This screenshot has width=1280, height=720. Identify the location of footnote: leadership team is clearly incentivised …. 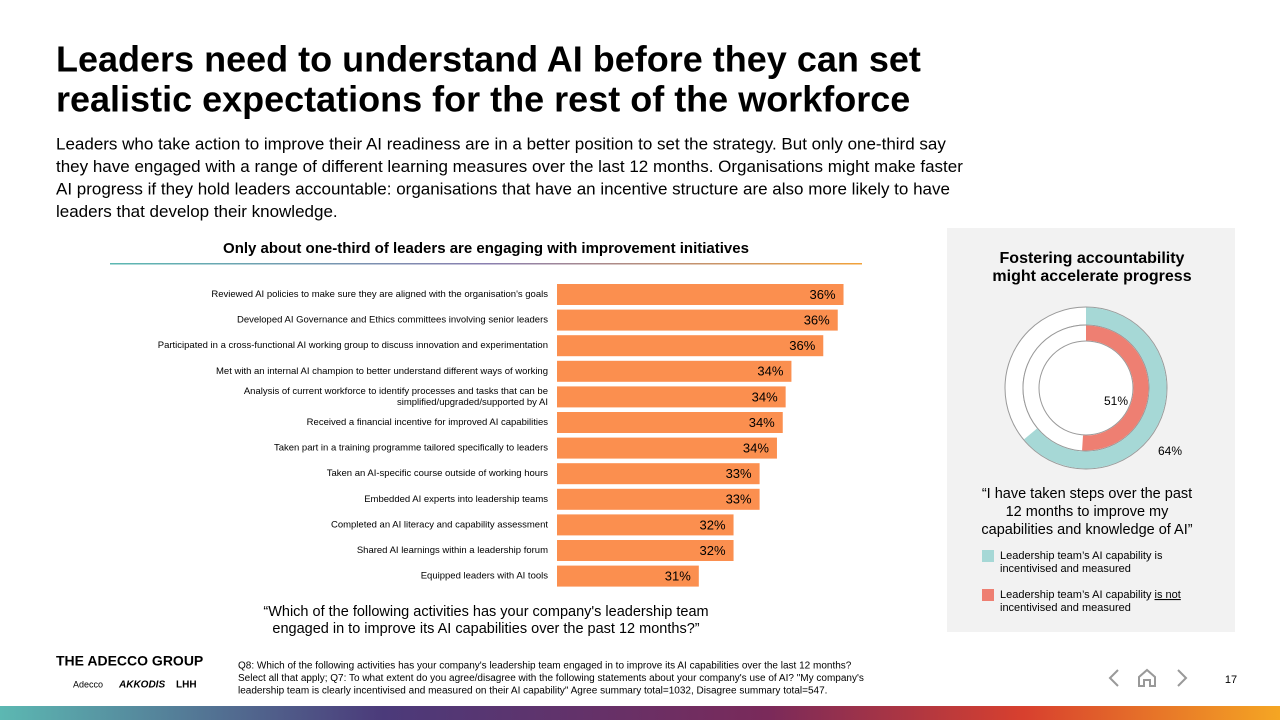
(532, 691).